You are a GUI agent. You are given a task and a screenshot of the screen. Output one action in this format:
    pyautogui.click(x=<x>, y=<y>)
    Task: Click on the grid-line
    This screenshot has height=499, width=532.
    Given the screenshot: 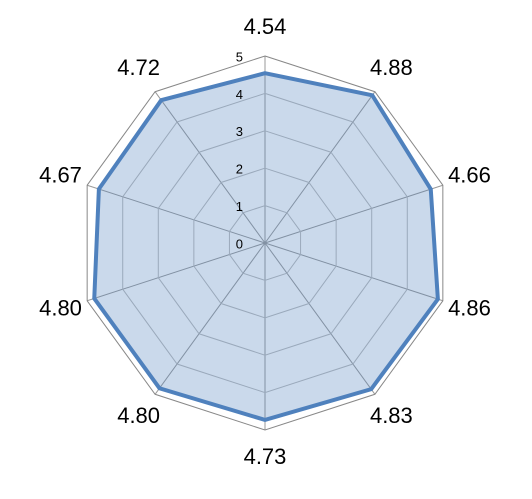 What is the action you would take?
    pyautogui.click(x=265, y=243)
    